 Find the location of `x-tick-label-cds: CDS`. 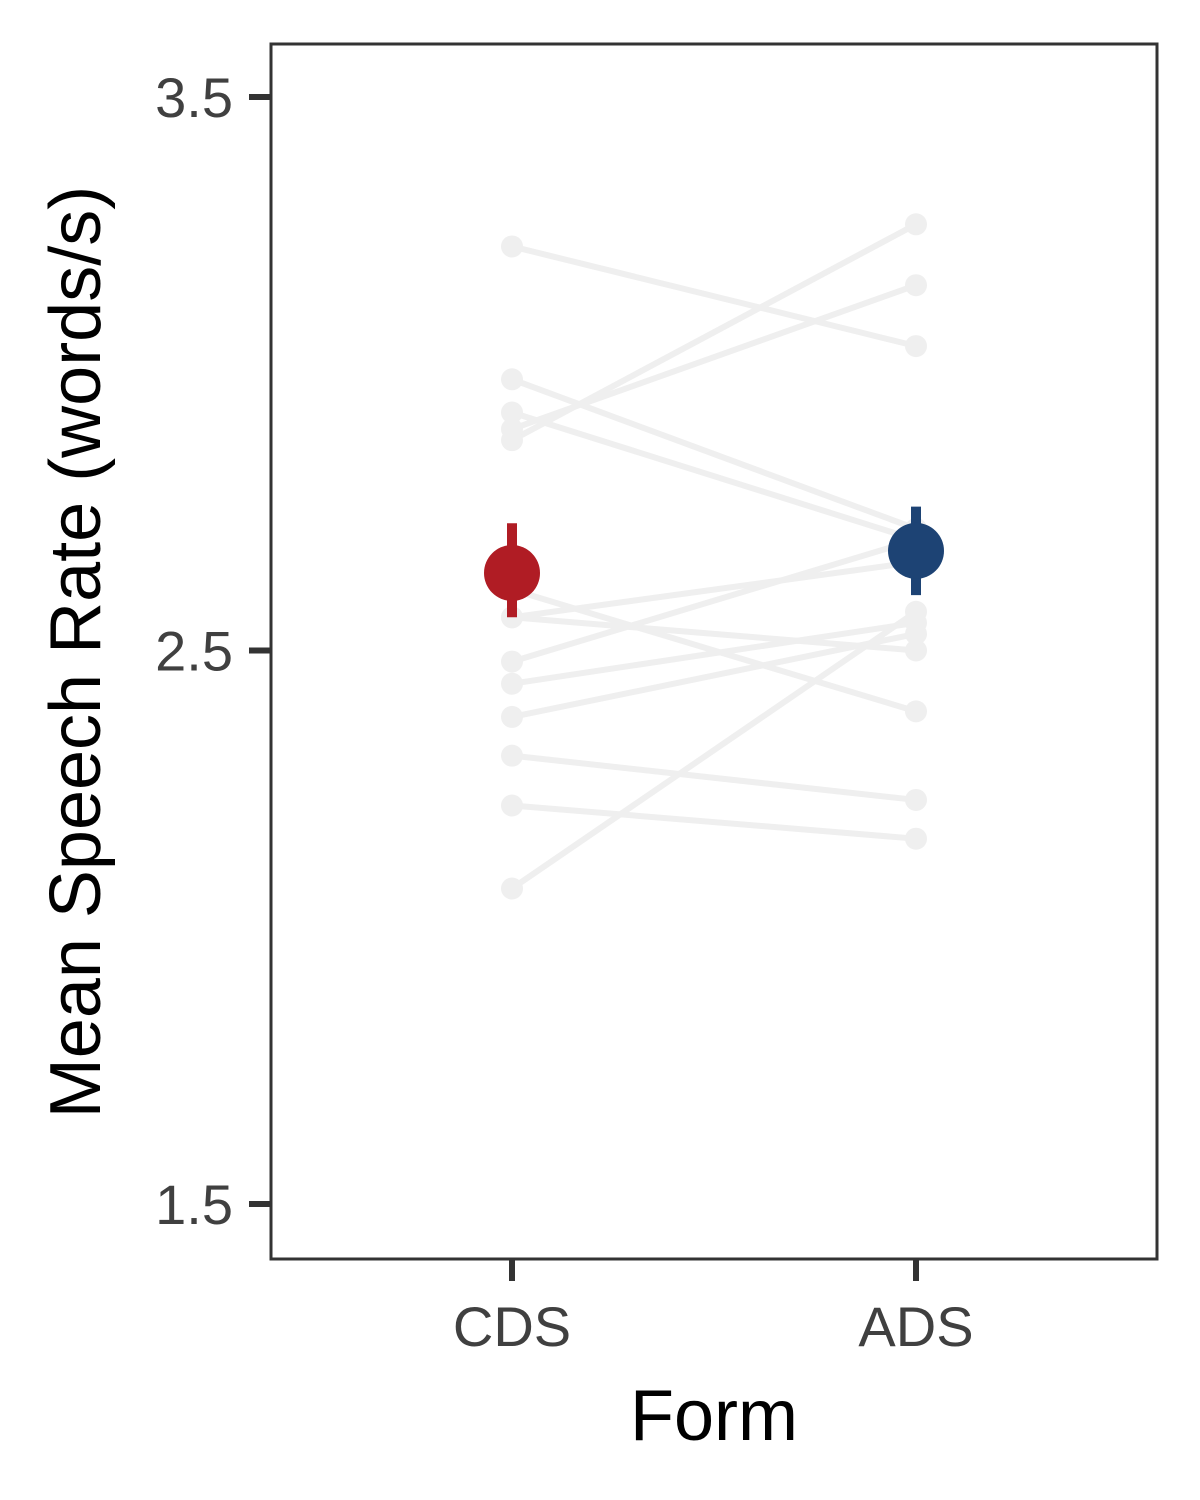

x-tick-label-cds: CDS is located at coordinates (512, 1326).